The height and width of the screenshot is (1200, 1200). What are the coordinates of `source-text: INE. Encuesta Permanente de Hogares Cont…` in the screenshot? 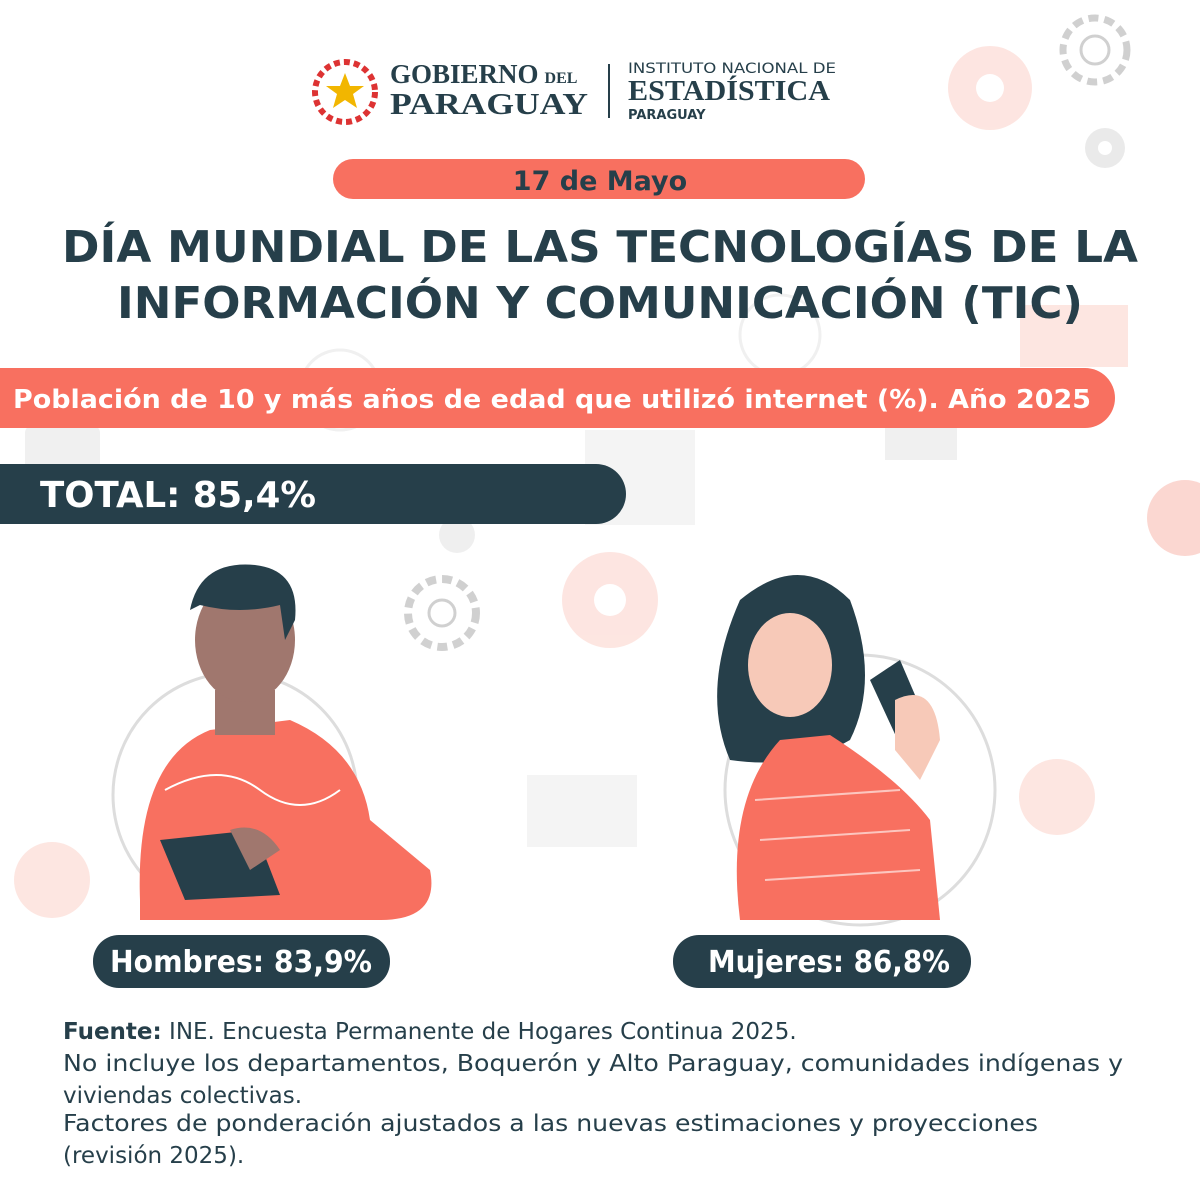 It's located at (479, 1032).